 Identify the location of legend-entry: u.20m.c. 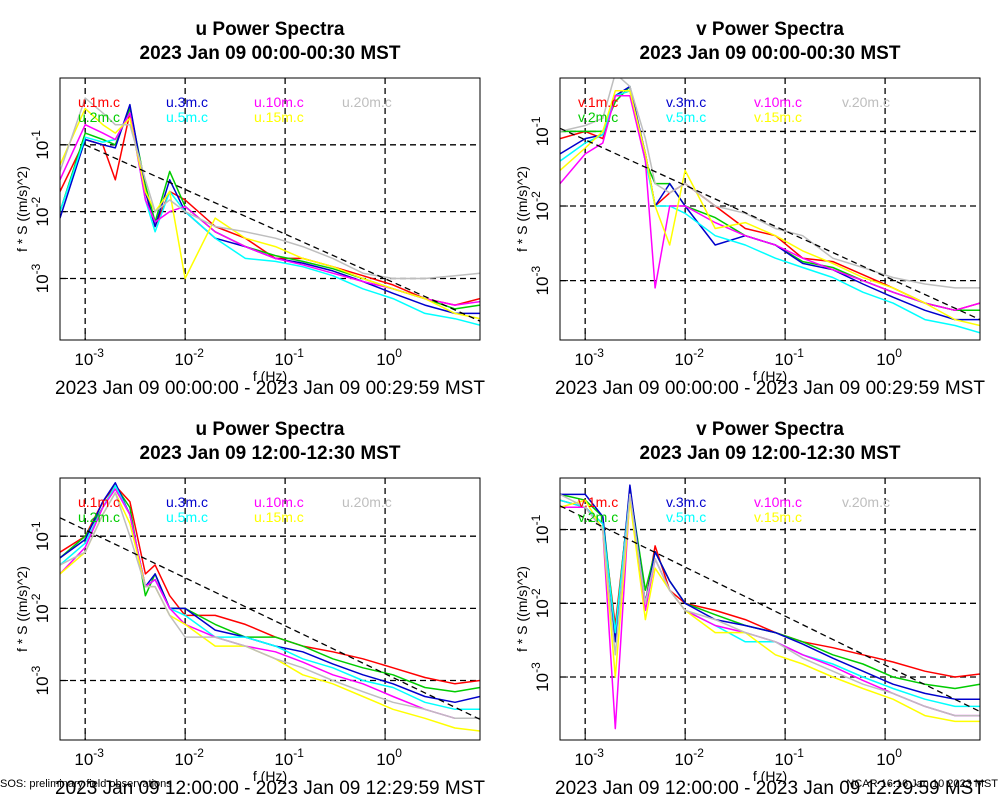
(367, 102).